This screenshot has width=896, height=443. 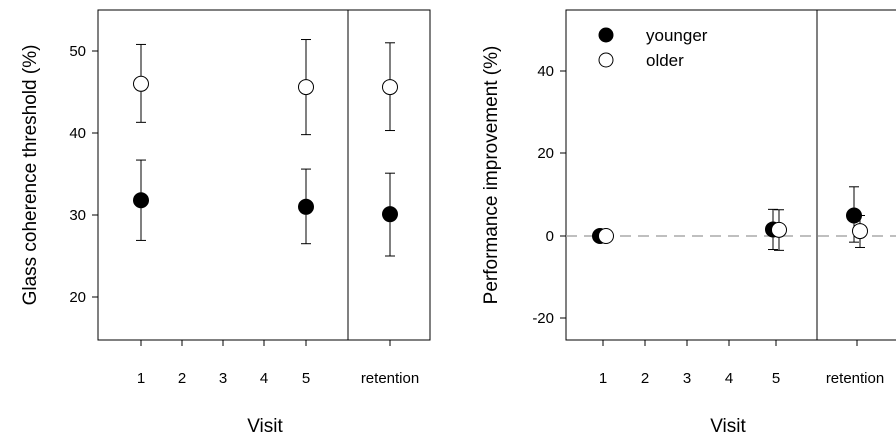 I want to click on legend-filled-marker, so click(x=606, y=35).